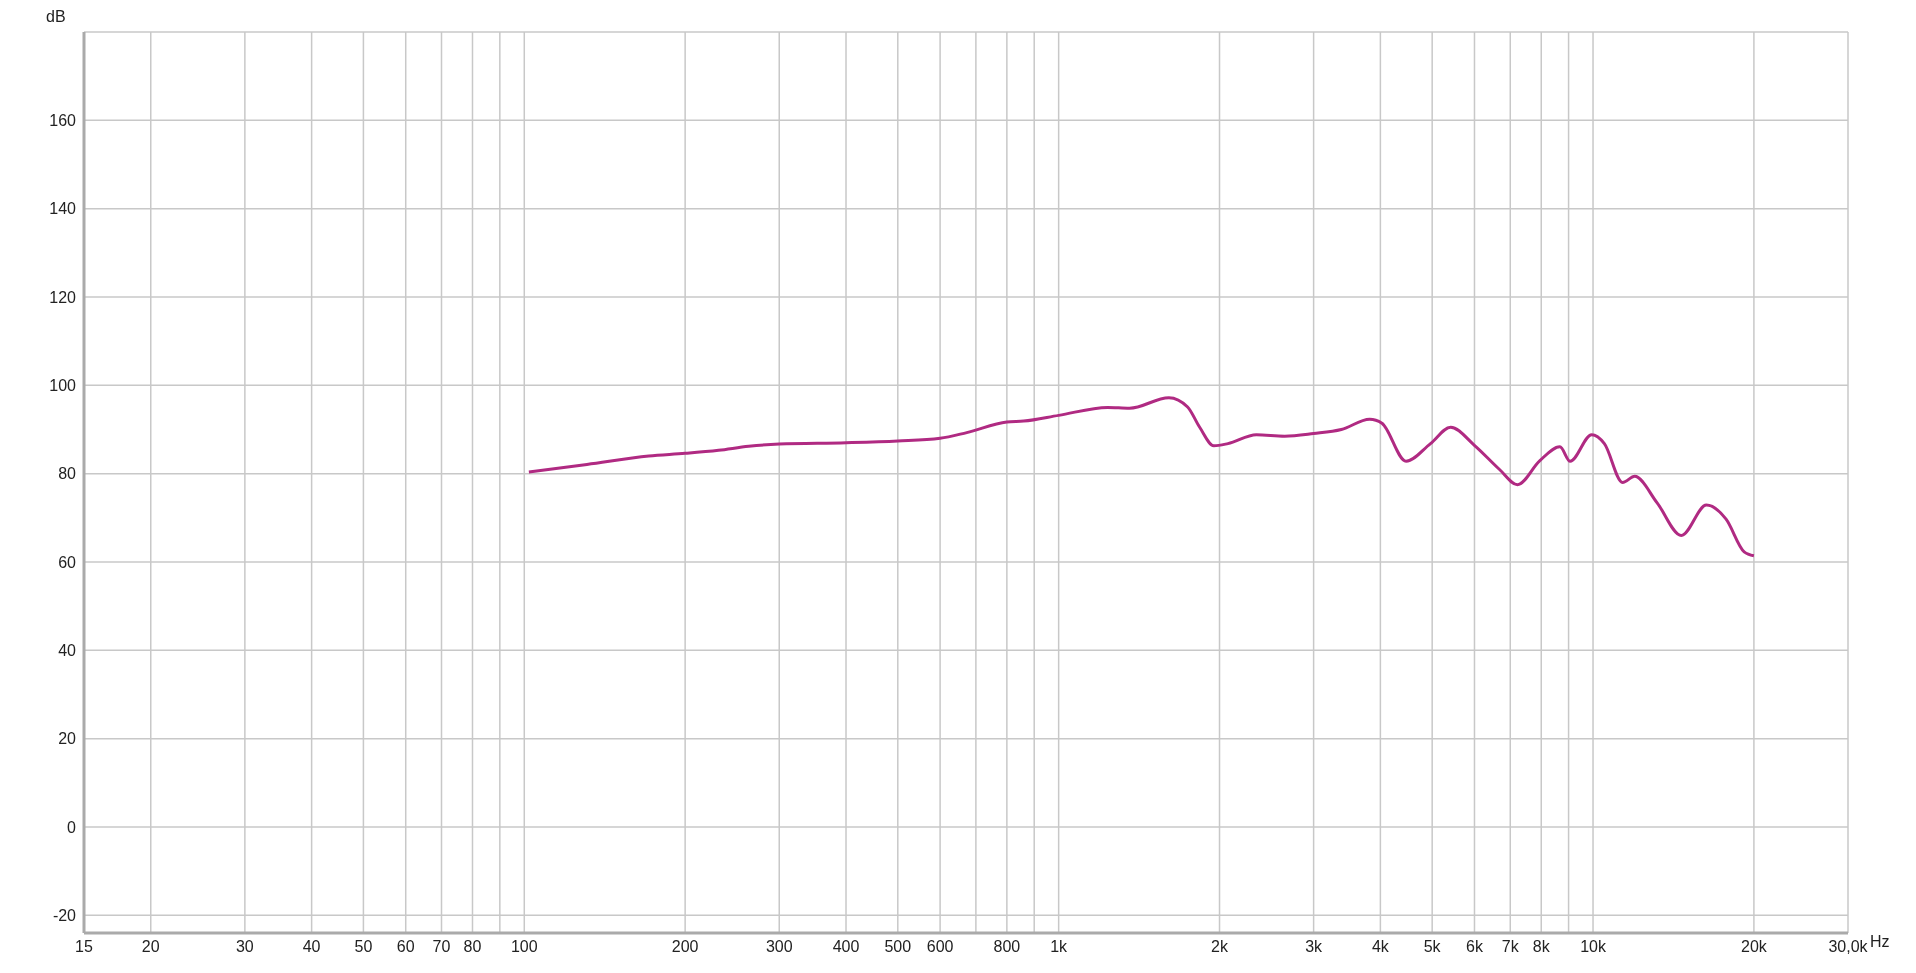 This screenshot has height=973, width=1916. Describe the element at coordinates (63, 297) in the screenshot. I see `y-tick-label: 120` at that location.